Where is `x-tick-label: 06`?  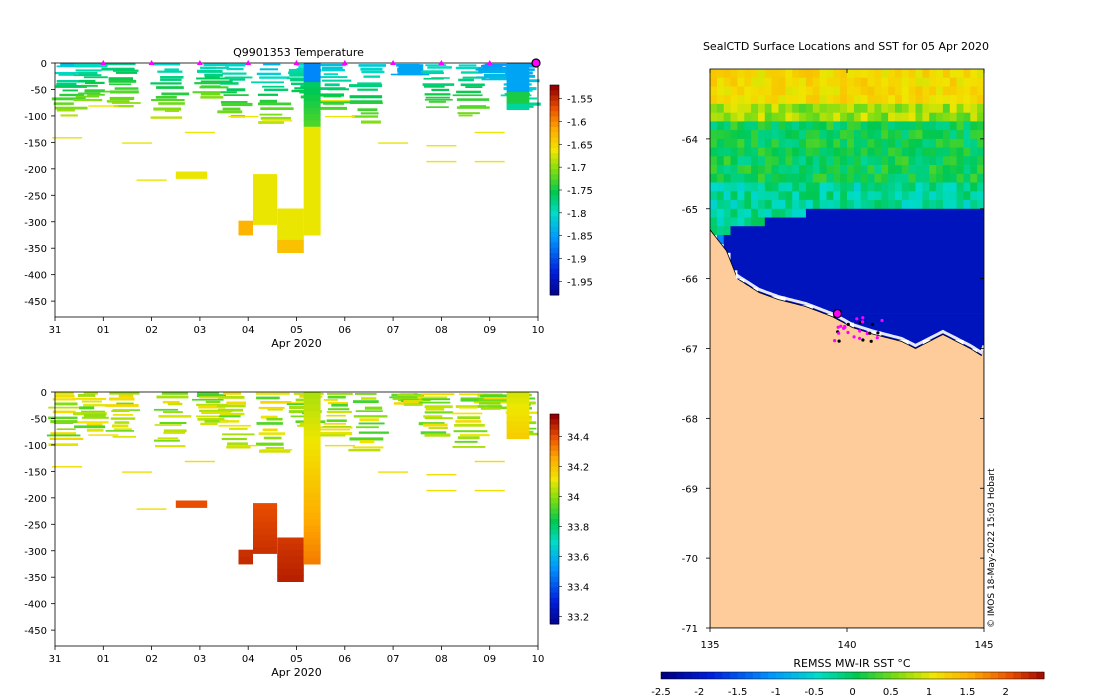 x-tick-label: 06 is located at coordinates (344, 330).